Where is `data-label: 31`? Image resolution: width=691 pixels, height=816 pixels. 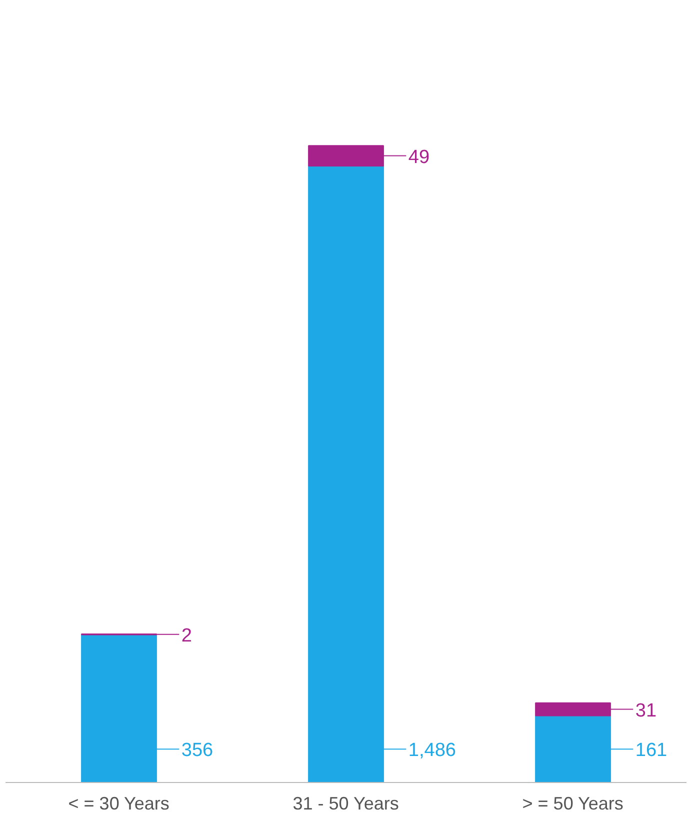
data-label: 31 is located at coordinates (646, 711).